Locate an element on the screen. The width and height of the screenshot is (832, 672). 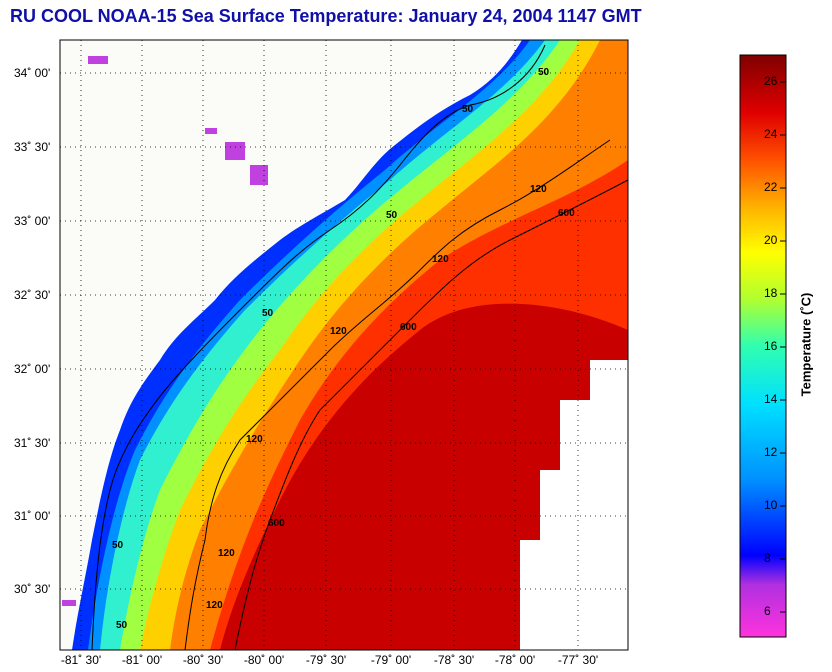
lon-label: -80˚ 00' is located at coordinates (264, 660).